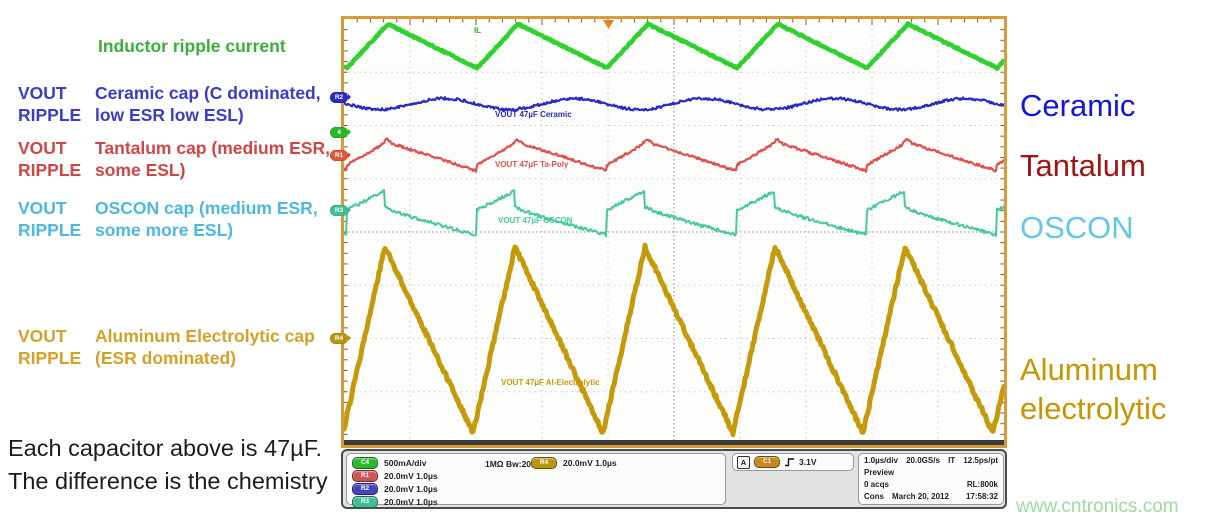  Describe the element at coordinates (550, 382) in the screenshot. I see `trace-label-alelectrolytic: VOUT 47µF Al-Electrolytic` at that location.